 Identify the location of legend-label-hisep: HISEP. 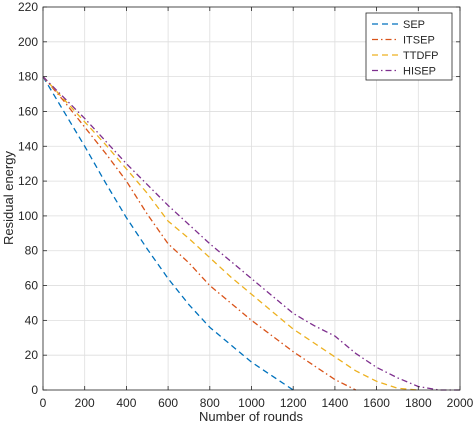
(419, 72).